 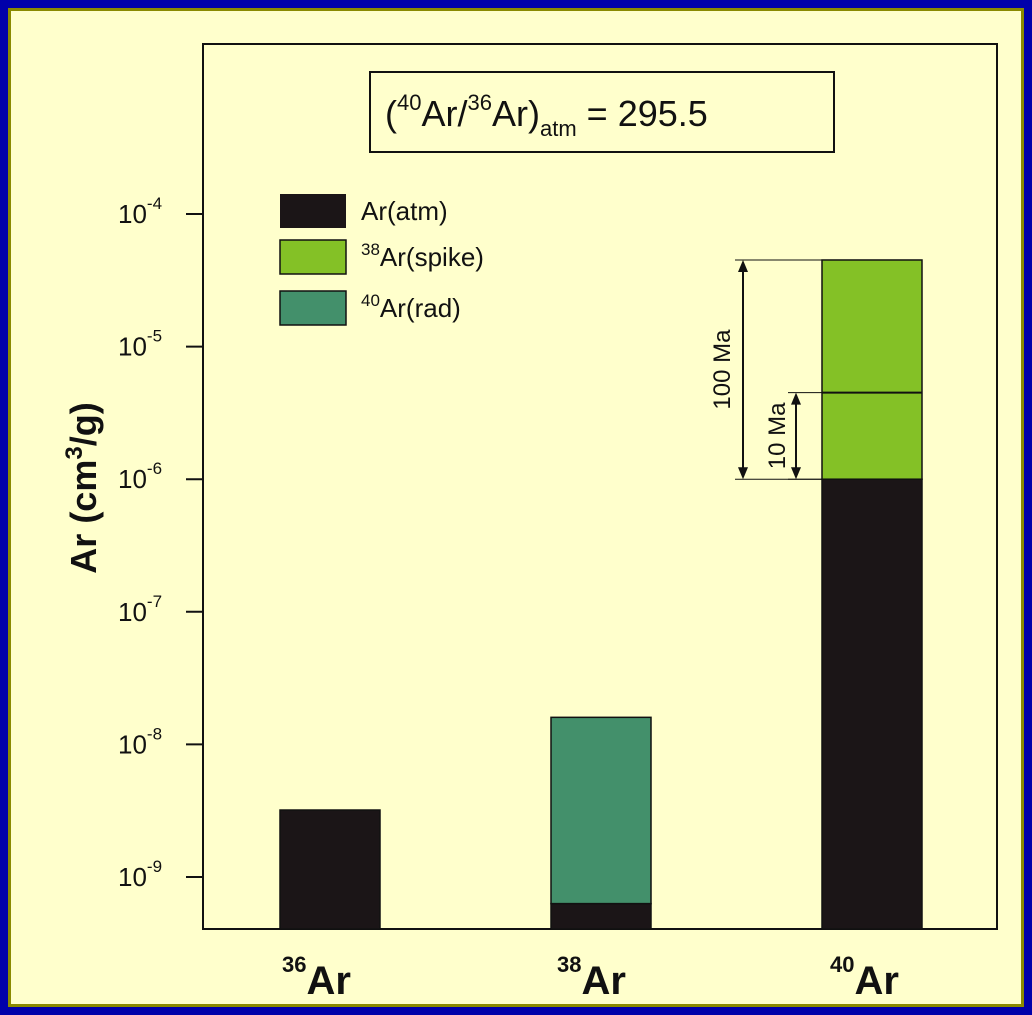 I want to click on legend-label-spike: 38Ar(spike), so click(x=422, y=256).